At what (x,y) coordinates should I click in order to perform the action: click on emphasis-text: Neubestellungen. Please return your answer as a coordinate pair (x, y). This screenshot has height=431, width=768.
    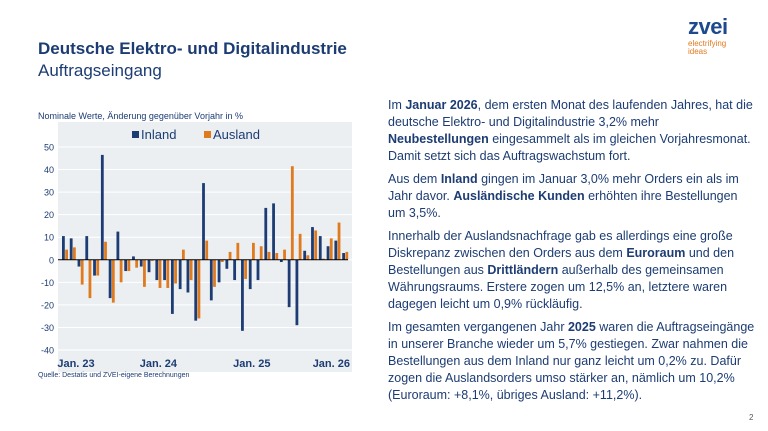
    Looking at the image, I should click on (438, 139).